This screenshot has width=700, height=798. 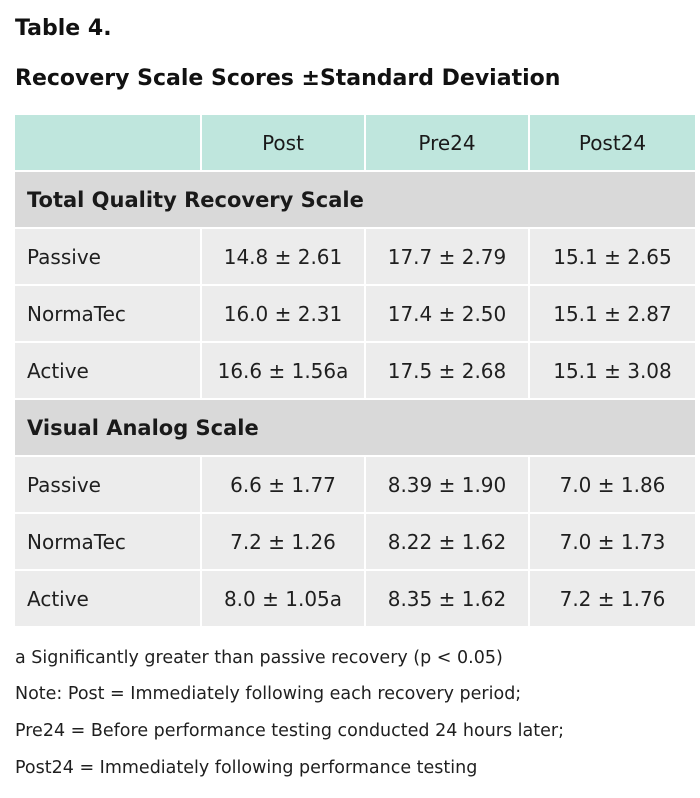 I want to click on cell-pre24: 8.39 ± 1.90, so click(x=448, y=485).